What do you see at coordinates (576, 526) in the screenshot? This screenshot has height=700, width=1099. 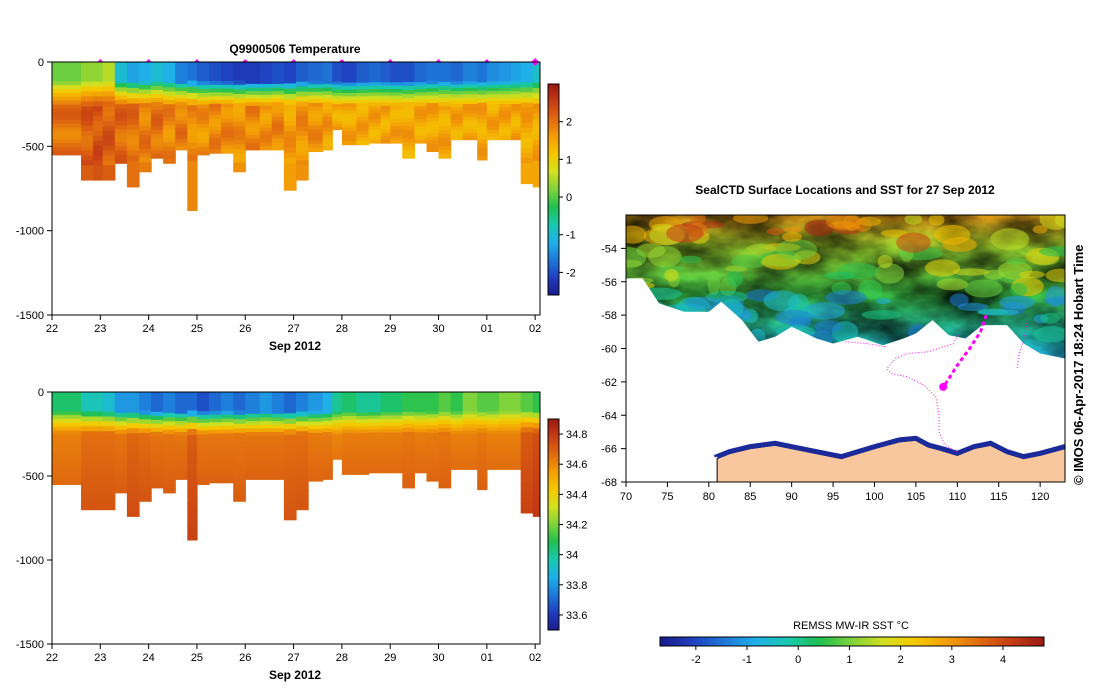 I see `colorbar-tick-label: 34.2` at bounding box center [576, 526].